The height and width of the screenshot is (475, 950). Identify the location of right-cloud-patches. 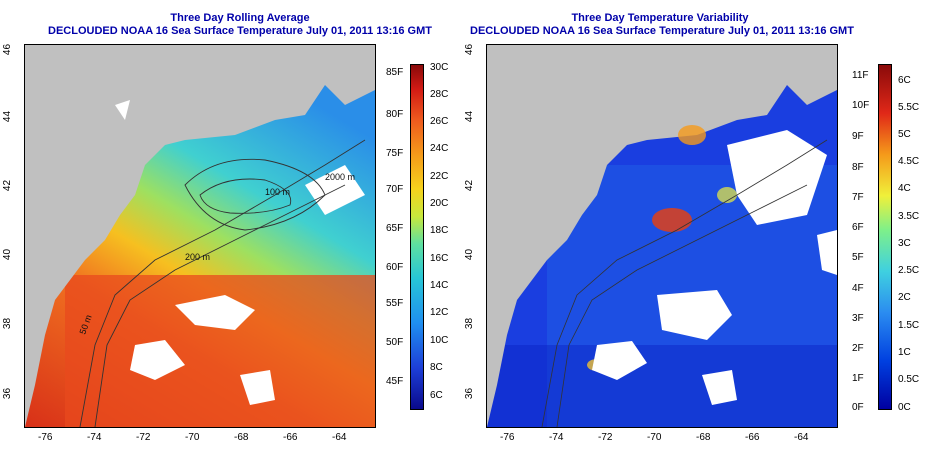
(714, 267).